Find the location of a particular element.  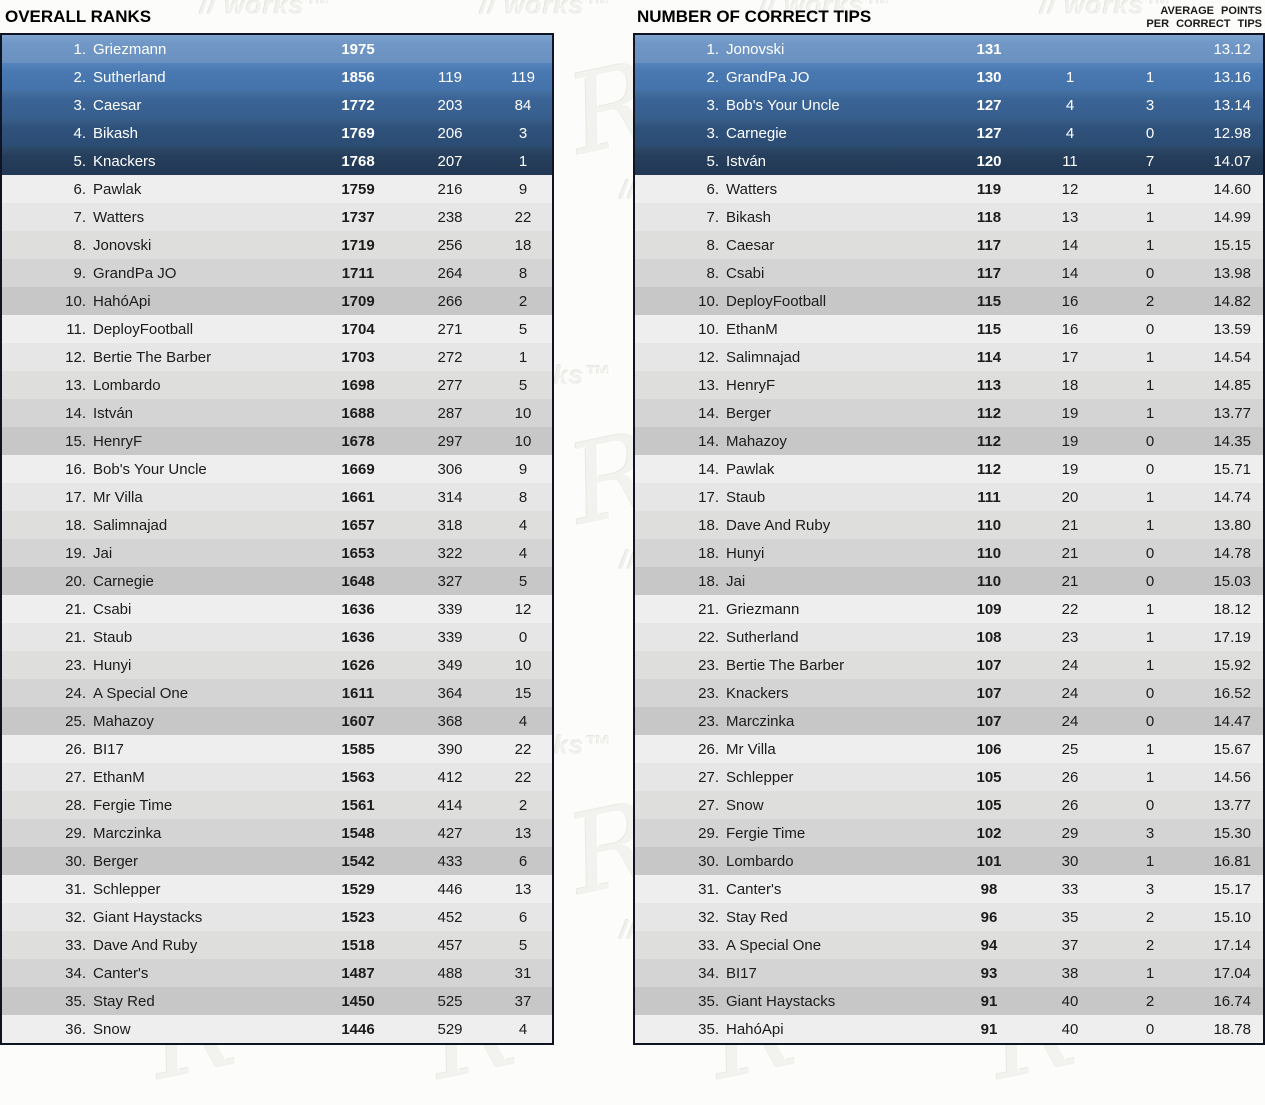

name-cell: Bob's Your Uncle is located at coordinates (783, 105).